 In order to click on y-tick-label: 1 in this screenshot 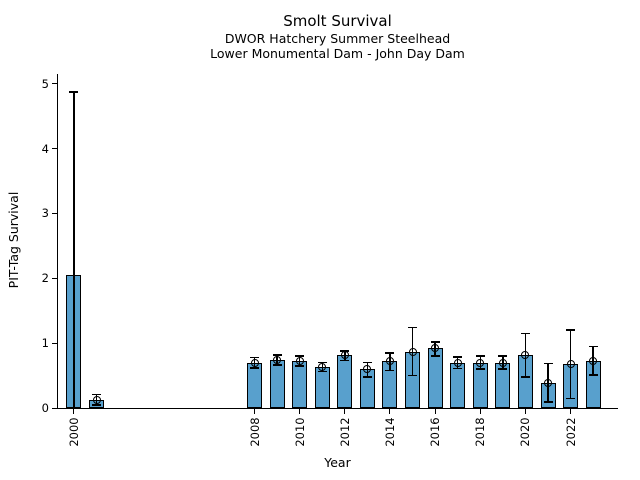, I will do `click(45, 343)`.